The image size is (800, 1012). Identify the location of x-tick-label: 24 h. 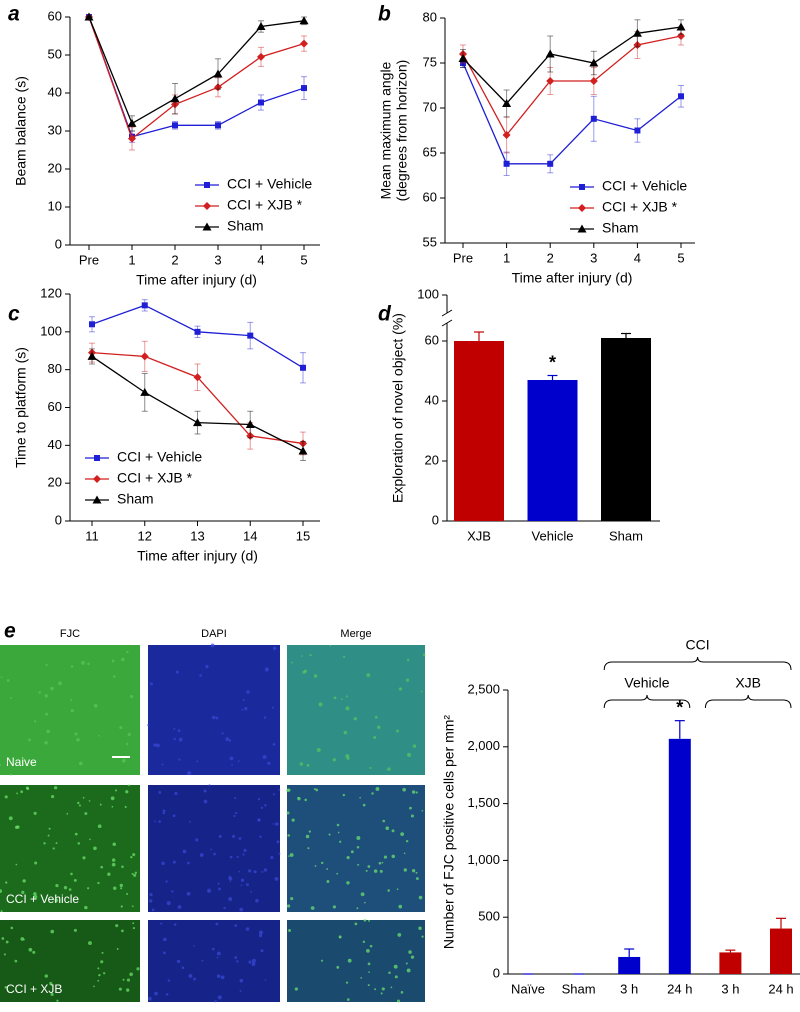
(780, 988).